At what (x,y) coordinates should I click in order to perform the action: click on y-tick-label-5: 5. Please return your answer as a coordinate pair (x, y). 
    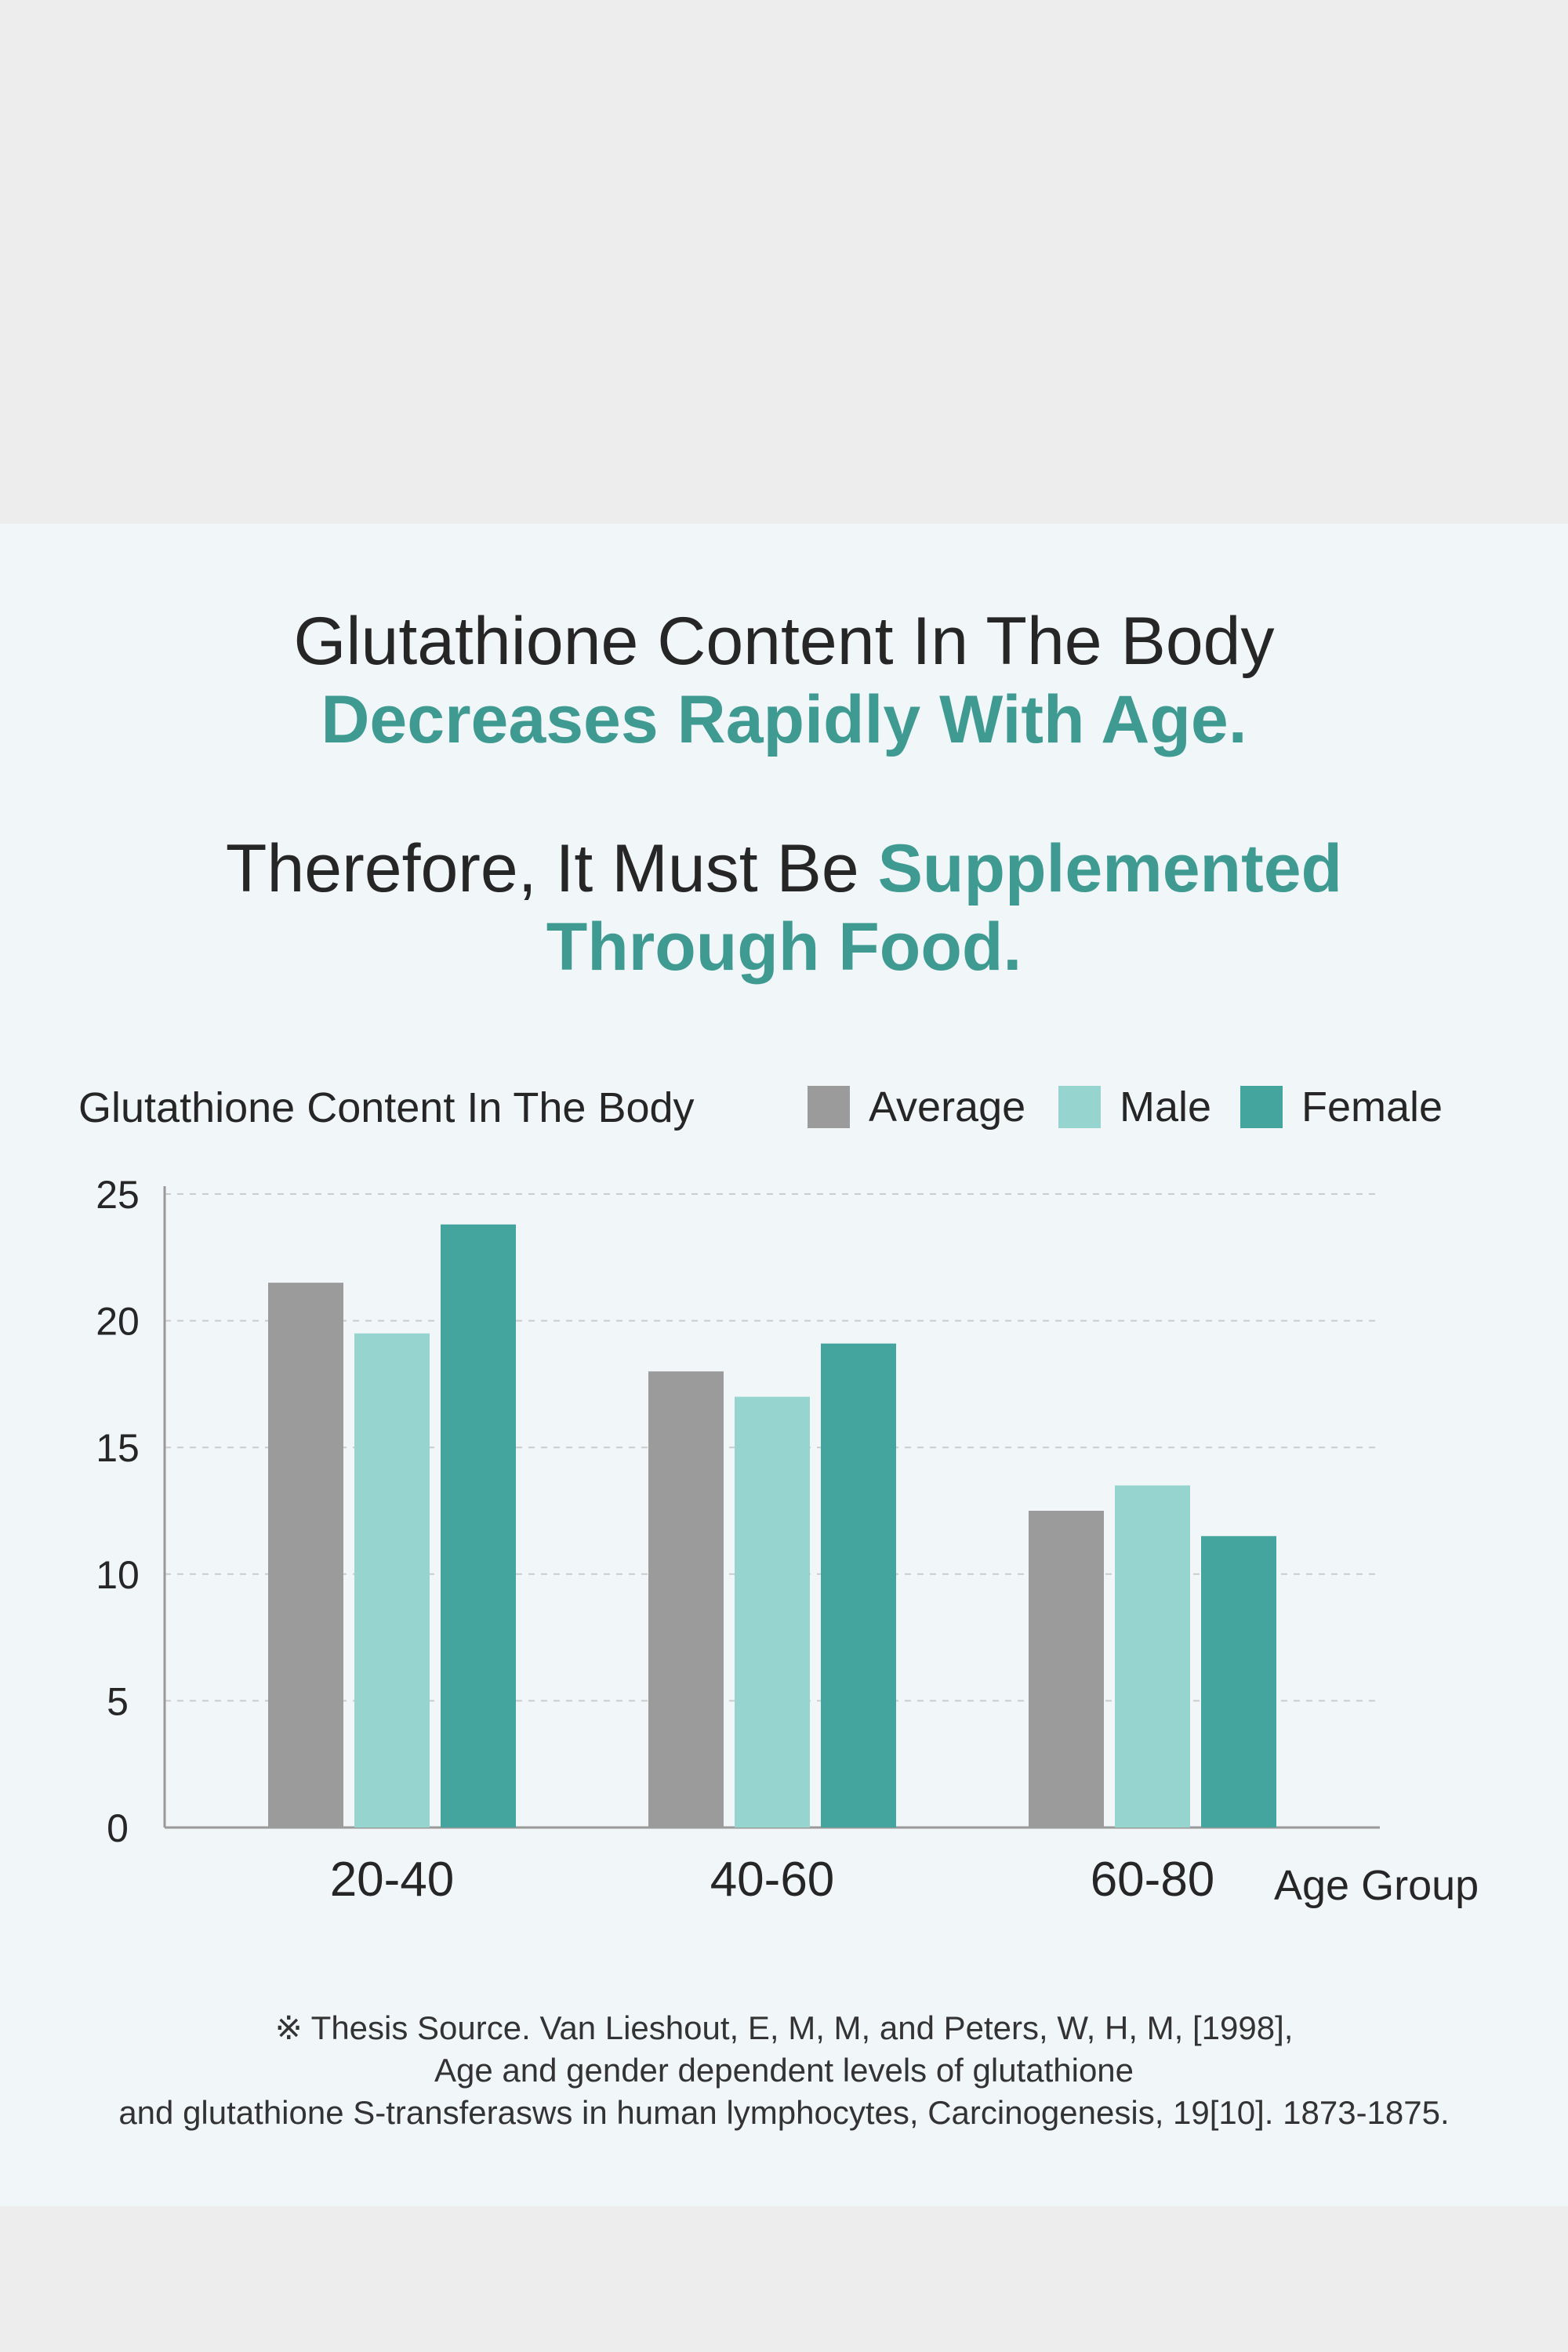
    Looking at the image, I should click on (118, 1701).